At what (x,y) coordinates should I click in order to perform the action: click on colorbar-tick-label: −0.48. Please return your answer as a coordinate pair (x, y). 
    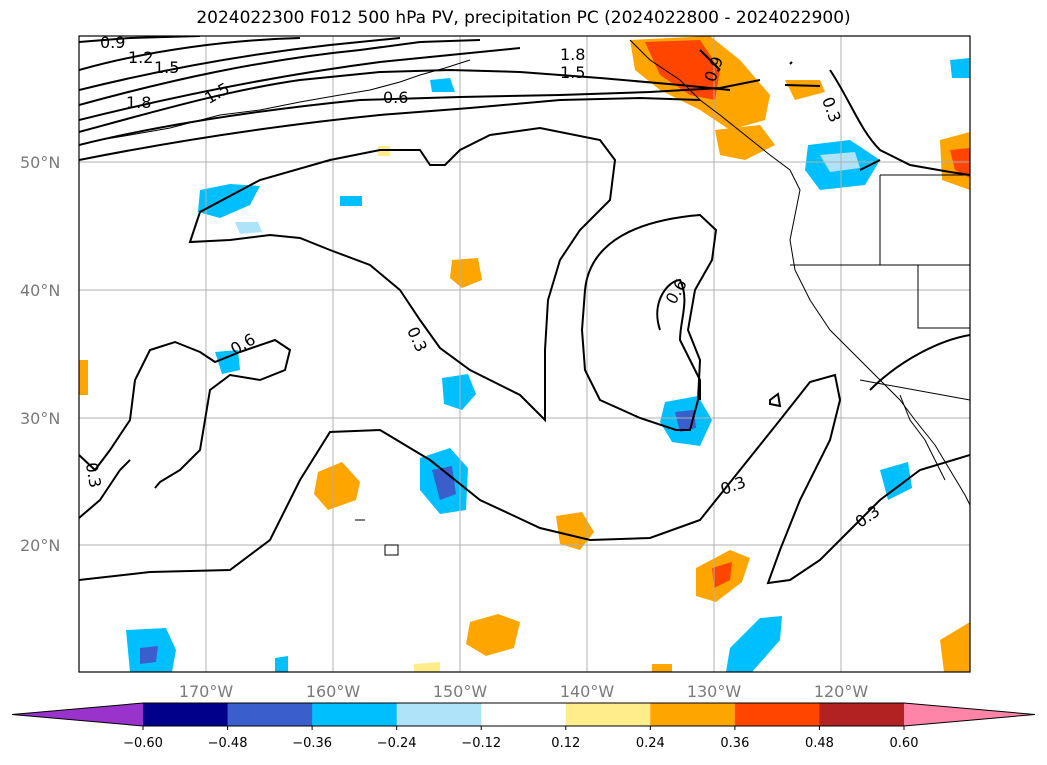
    Looking at the image, I should click on (228, 743).